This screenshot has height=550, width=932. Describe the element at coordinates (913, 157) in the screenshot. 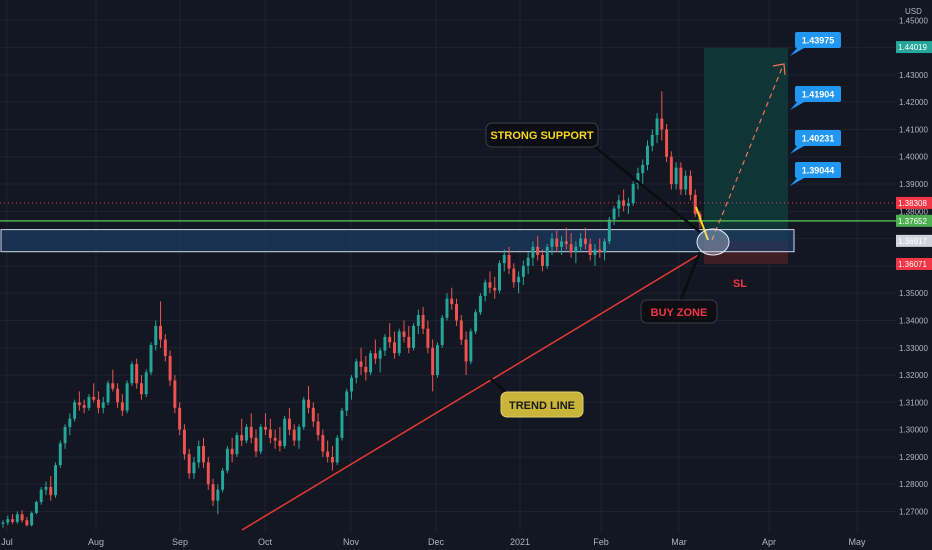

I see `price-tick: 1.40000` at that location.